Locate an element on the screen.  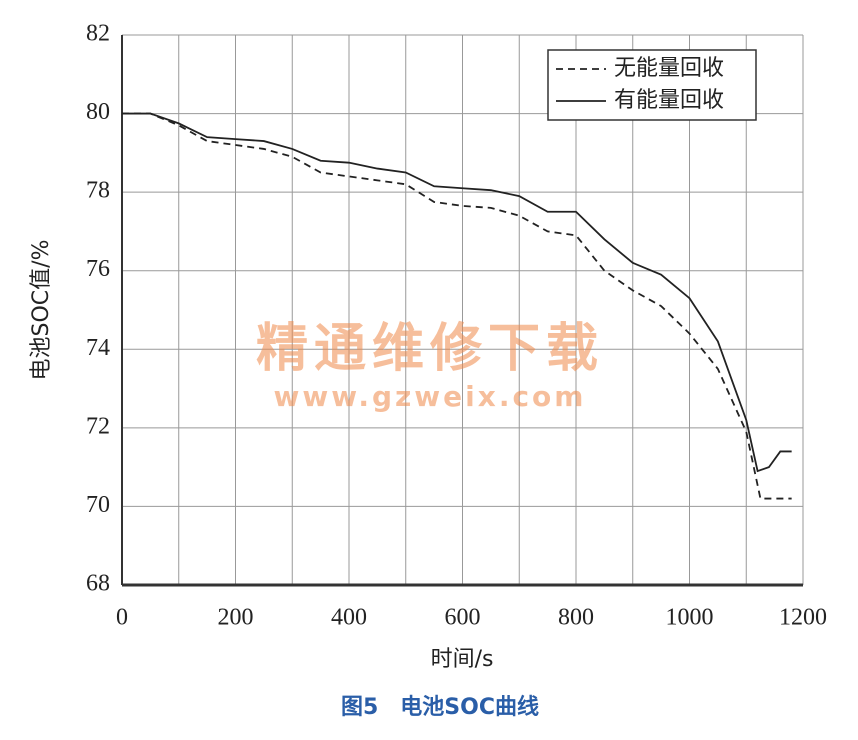
y-tick-label: 82 is located at coordinates (98, 34).